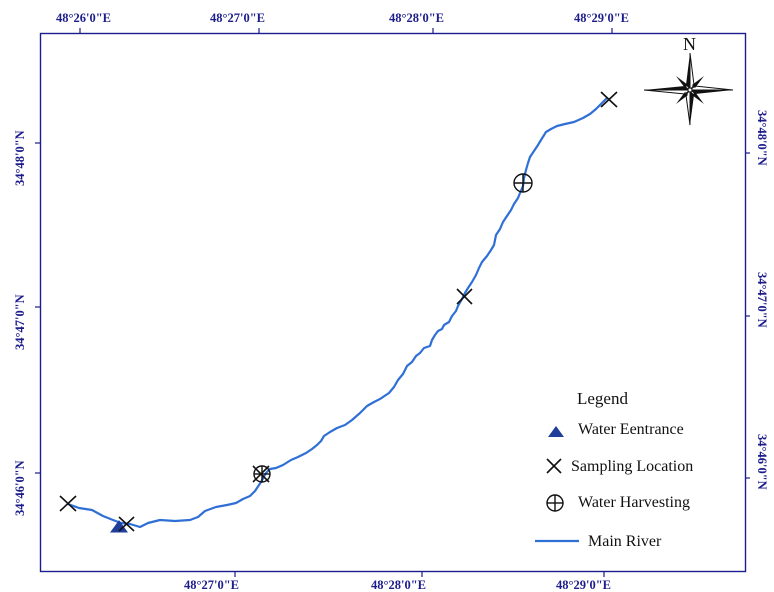 The width and height of the screenshot is (774, 592). Describe the element at coordinates (632, 466) in the screenshot. I see `legend-label-sampling-location: Sampling Location` at that location.